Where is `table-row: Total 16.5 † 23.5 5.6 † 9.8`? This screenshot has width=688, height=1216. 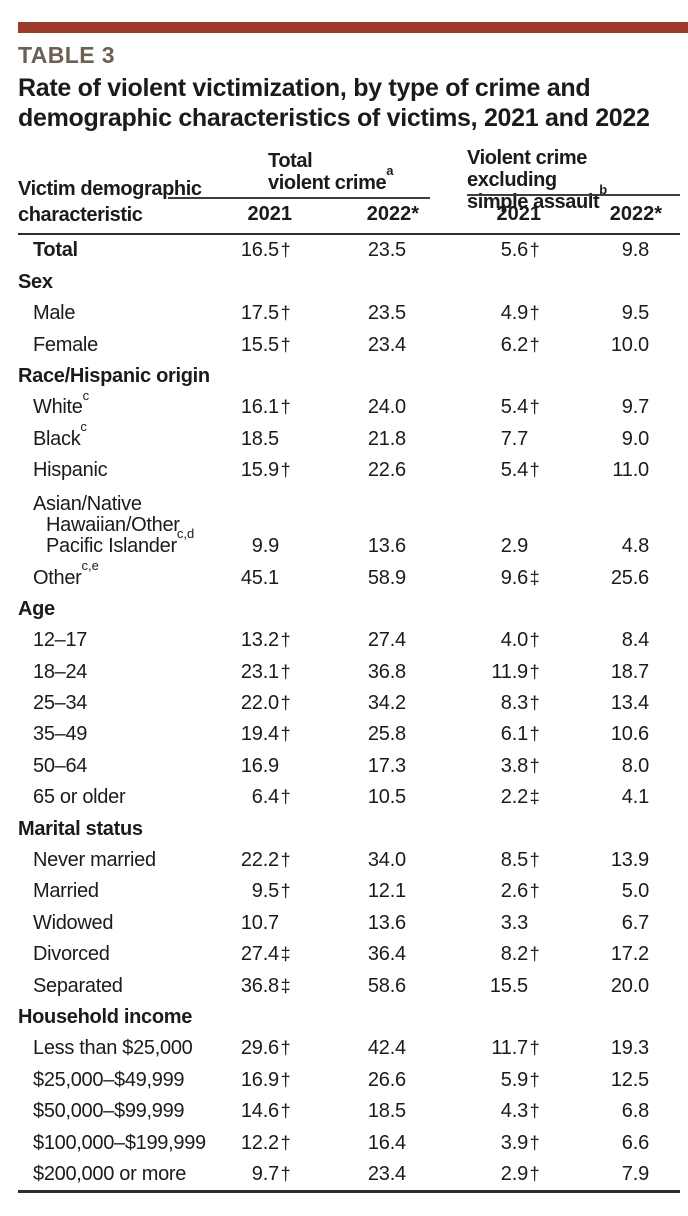 table-row: Total 16.5 † 23.5 5.6 † 9.8 is located at coordinates (349, 250).